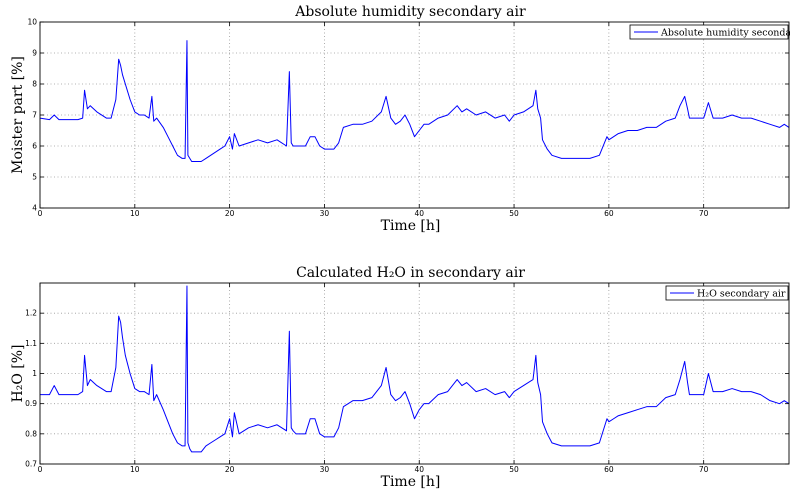 Image resolution: width=790 pixels, height=497 pixels. What do you see at coordinates (31, 403) in the screenshot?
I see `y-tick-label: 0.9` at bounding box center [31, 403].